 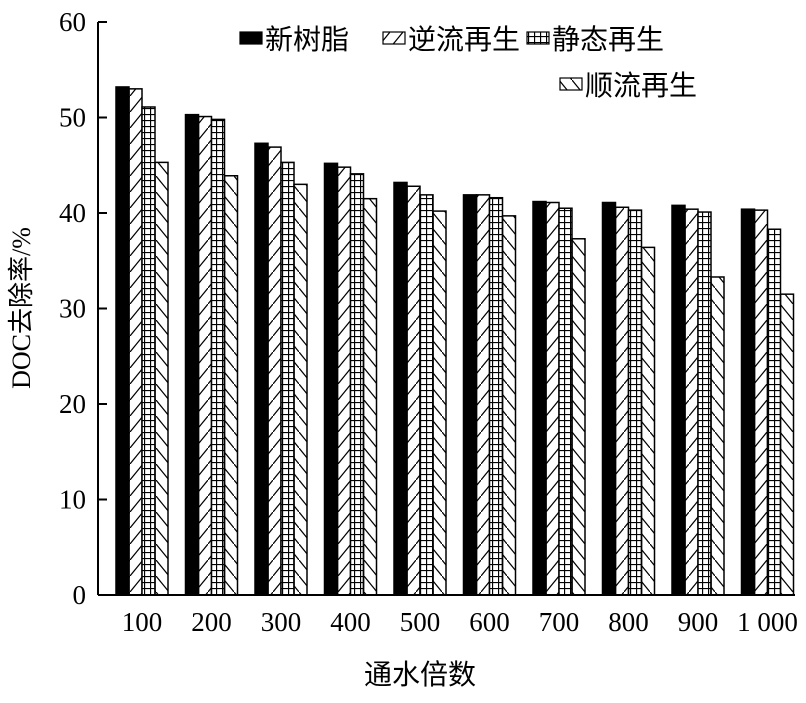 I want to click on x-tick-label: 200, so click(x=211, y=622).